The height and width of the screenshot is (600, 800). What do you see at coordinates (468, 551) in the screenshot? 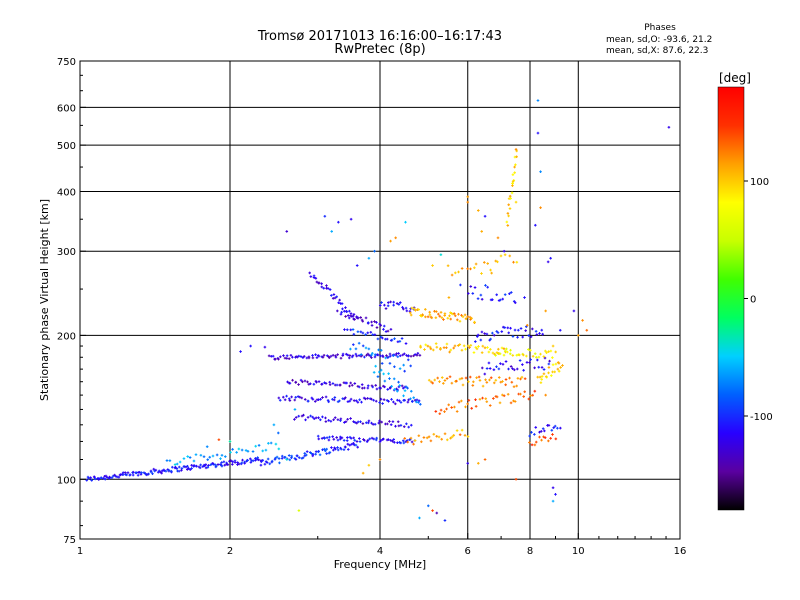
I see `x-tick-label: 6` at bounding box center [468, 551].